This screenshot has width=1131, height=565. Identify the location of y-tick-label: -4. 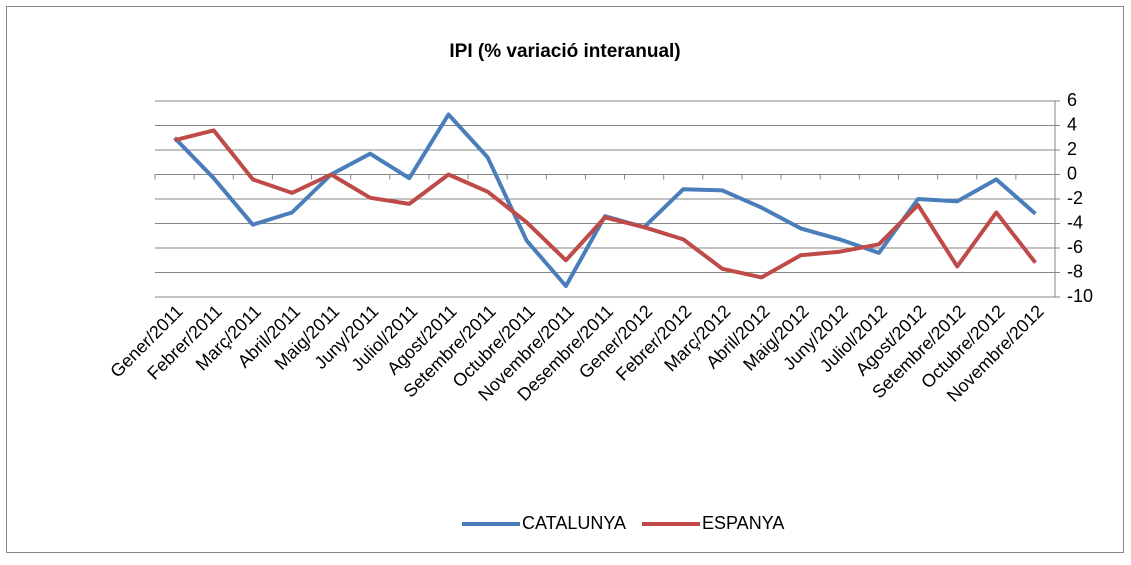
(1075, 222).